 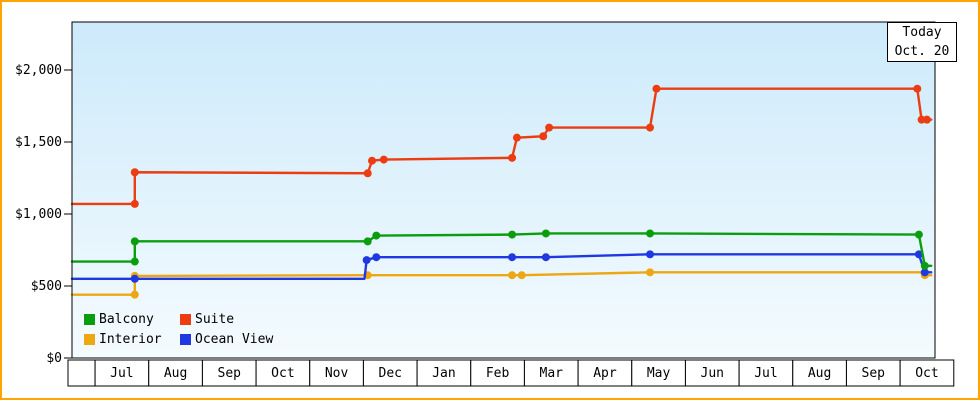 I want to click on month-label: Nov, so click(x=337, y=373).